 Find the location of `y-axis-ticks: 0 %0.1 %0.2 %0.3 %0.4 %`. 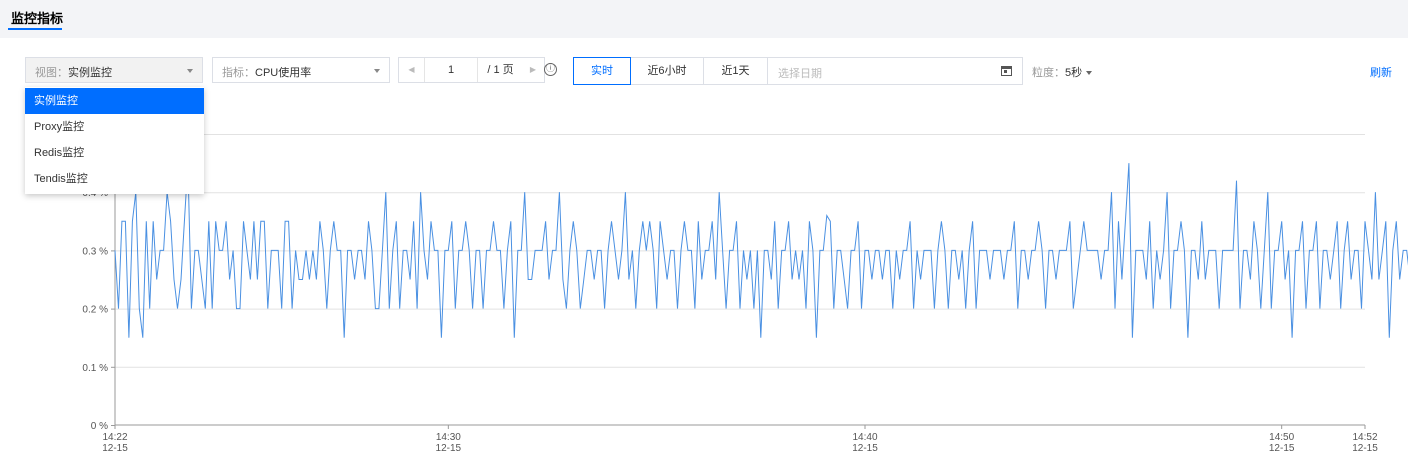

y-axis-ticks: 0 %0.1 %0.2 %0.3 %0.4 % is located at coordinates (98, 310).